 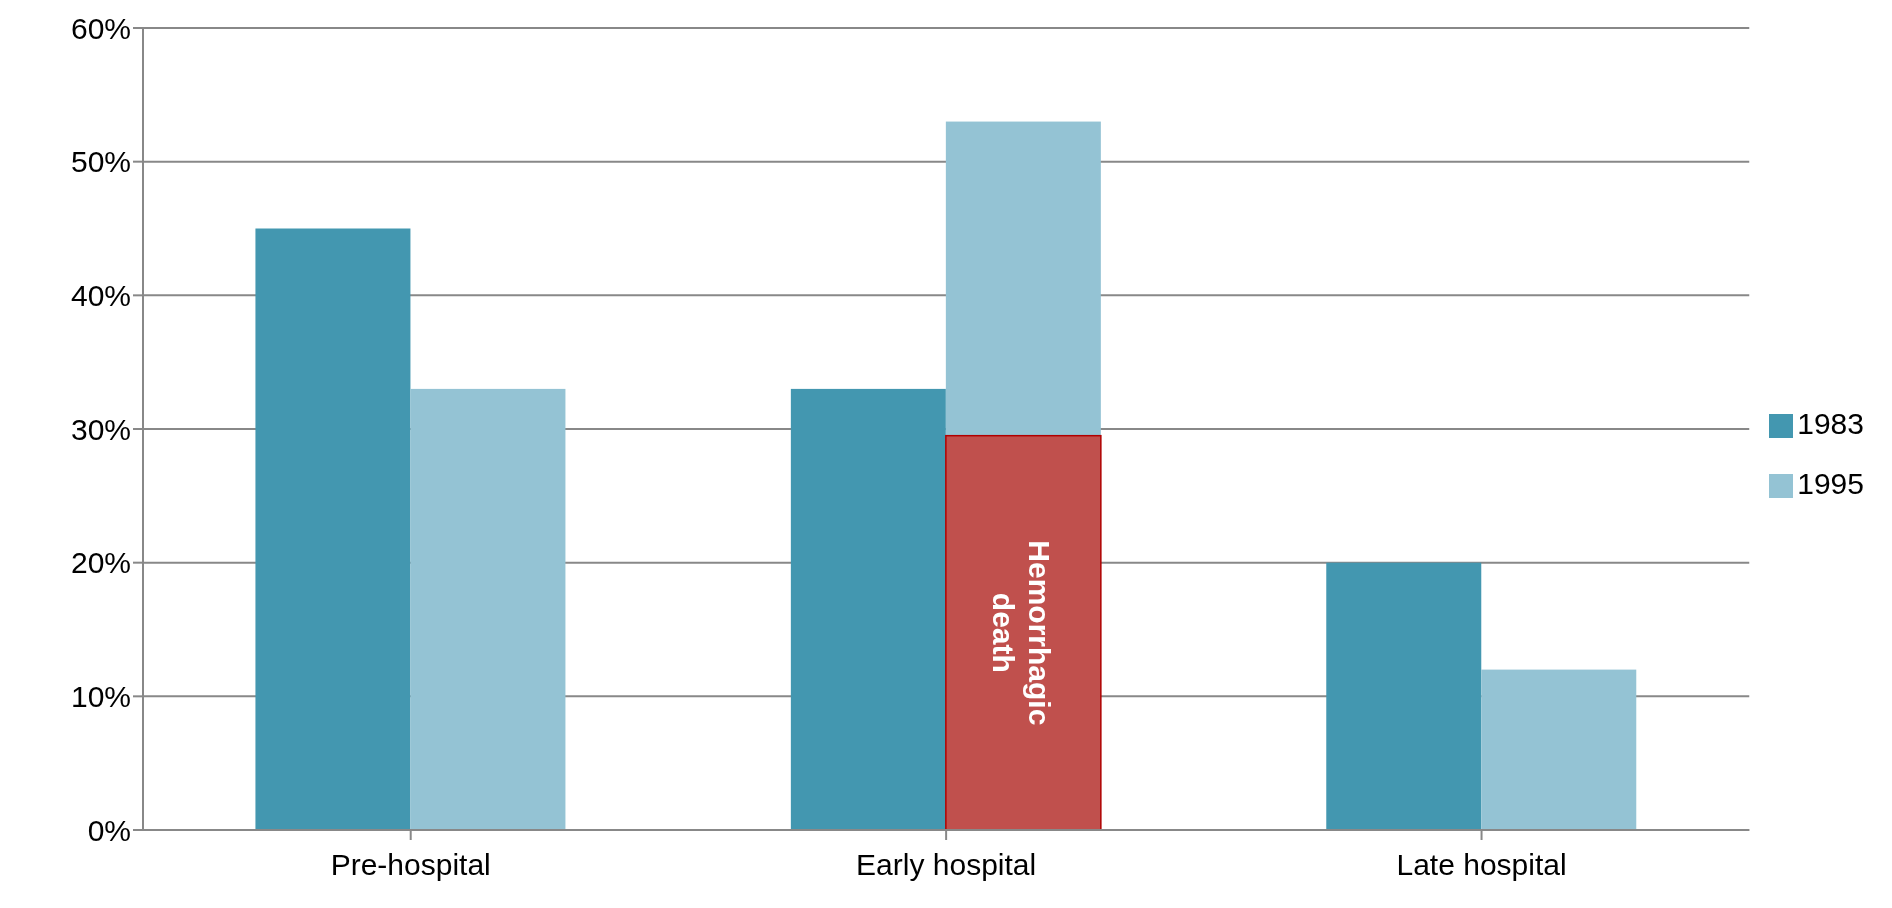 What do you see at coordinates (410, 865) in the screenshot?
I see `x-tick-label: Pre-hospital` at bounding box center [410, 865].